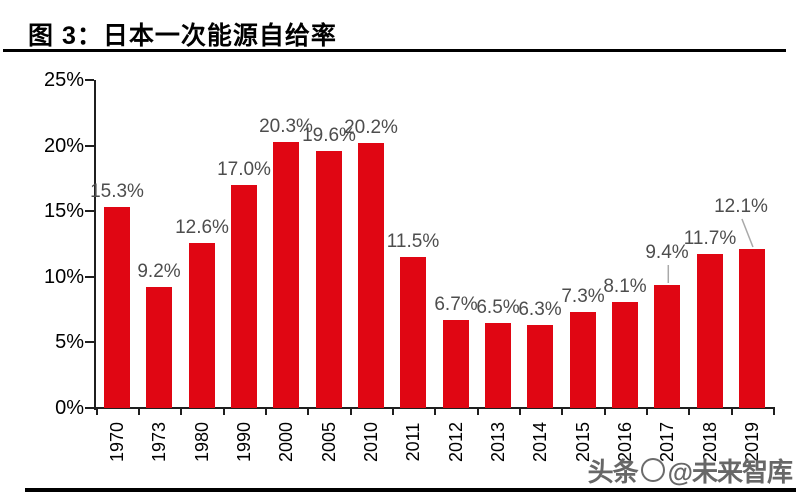 The width and height of the screenshot is (796, 495). What do you see at coordinates (583, 360) in the screenshot?
I see `bar-2015` at bounding box center [583, 360].